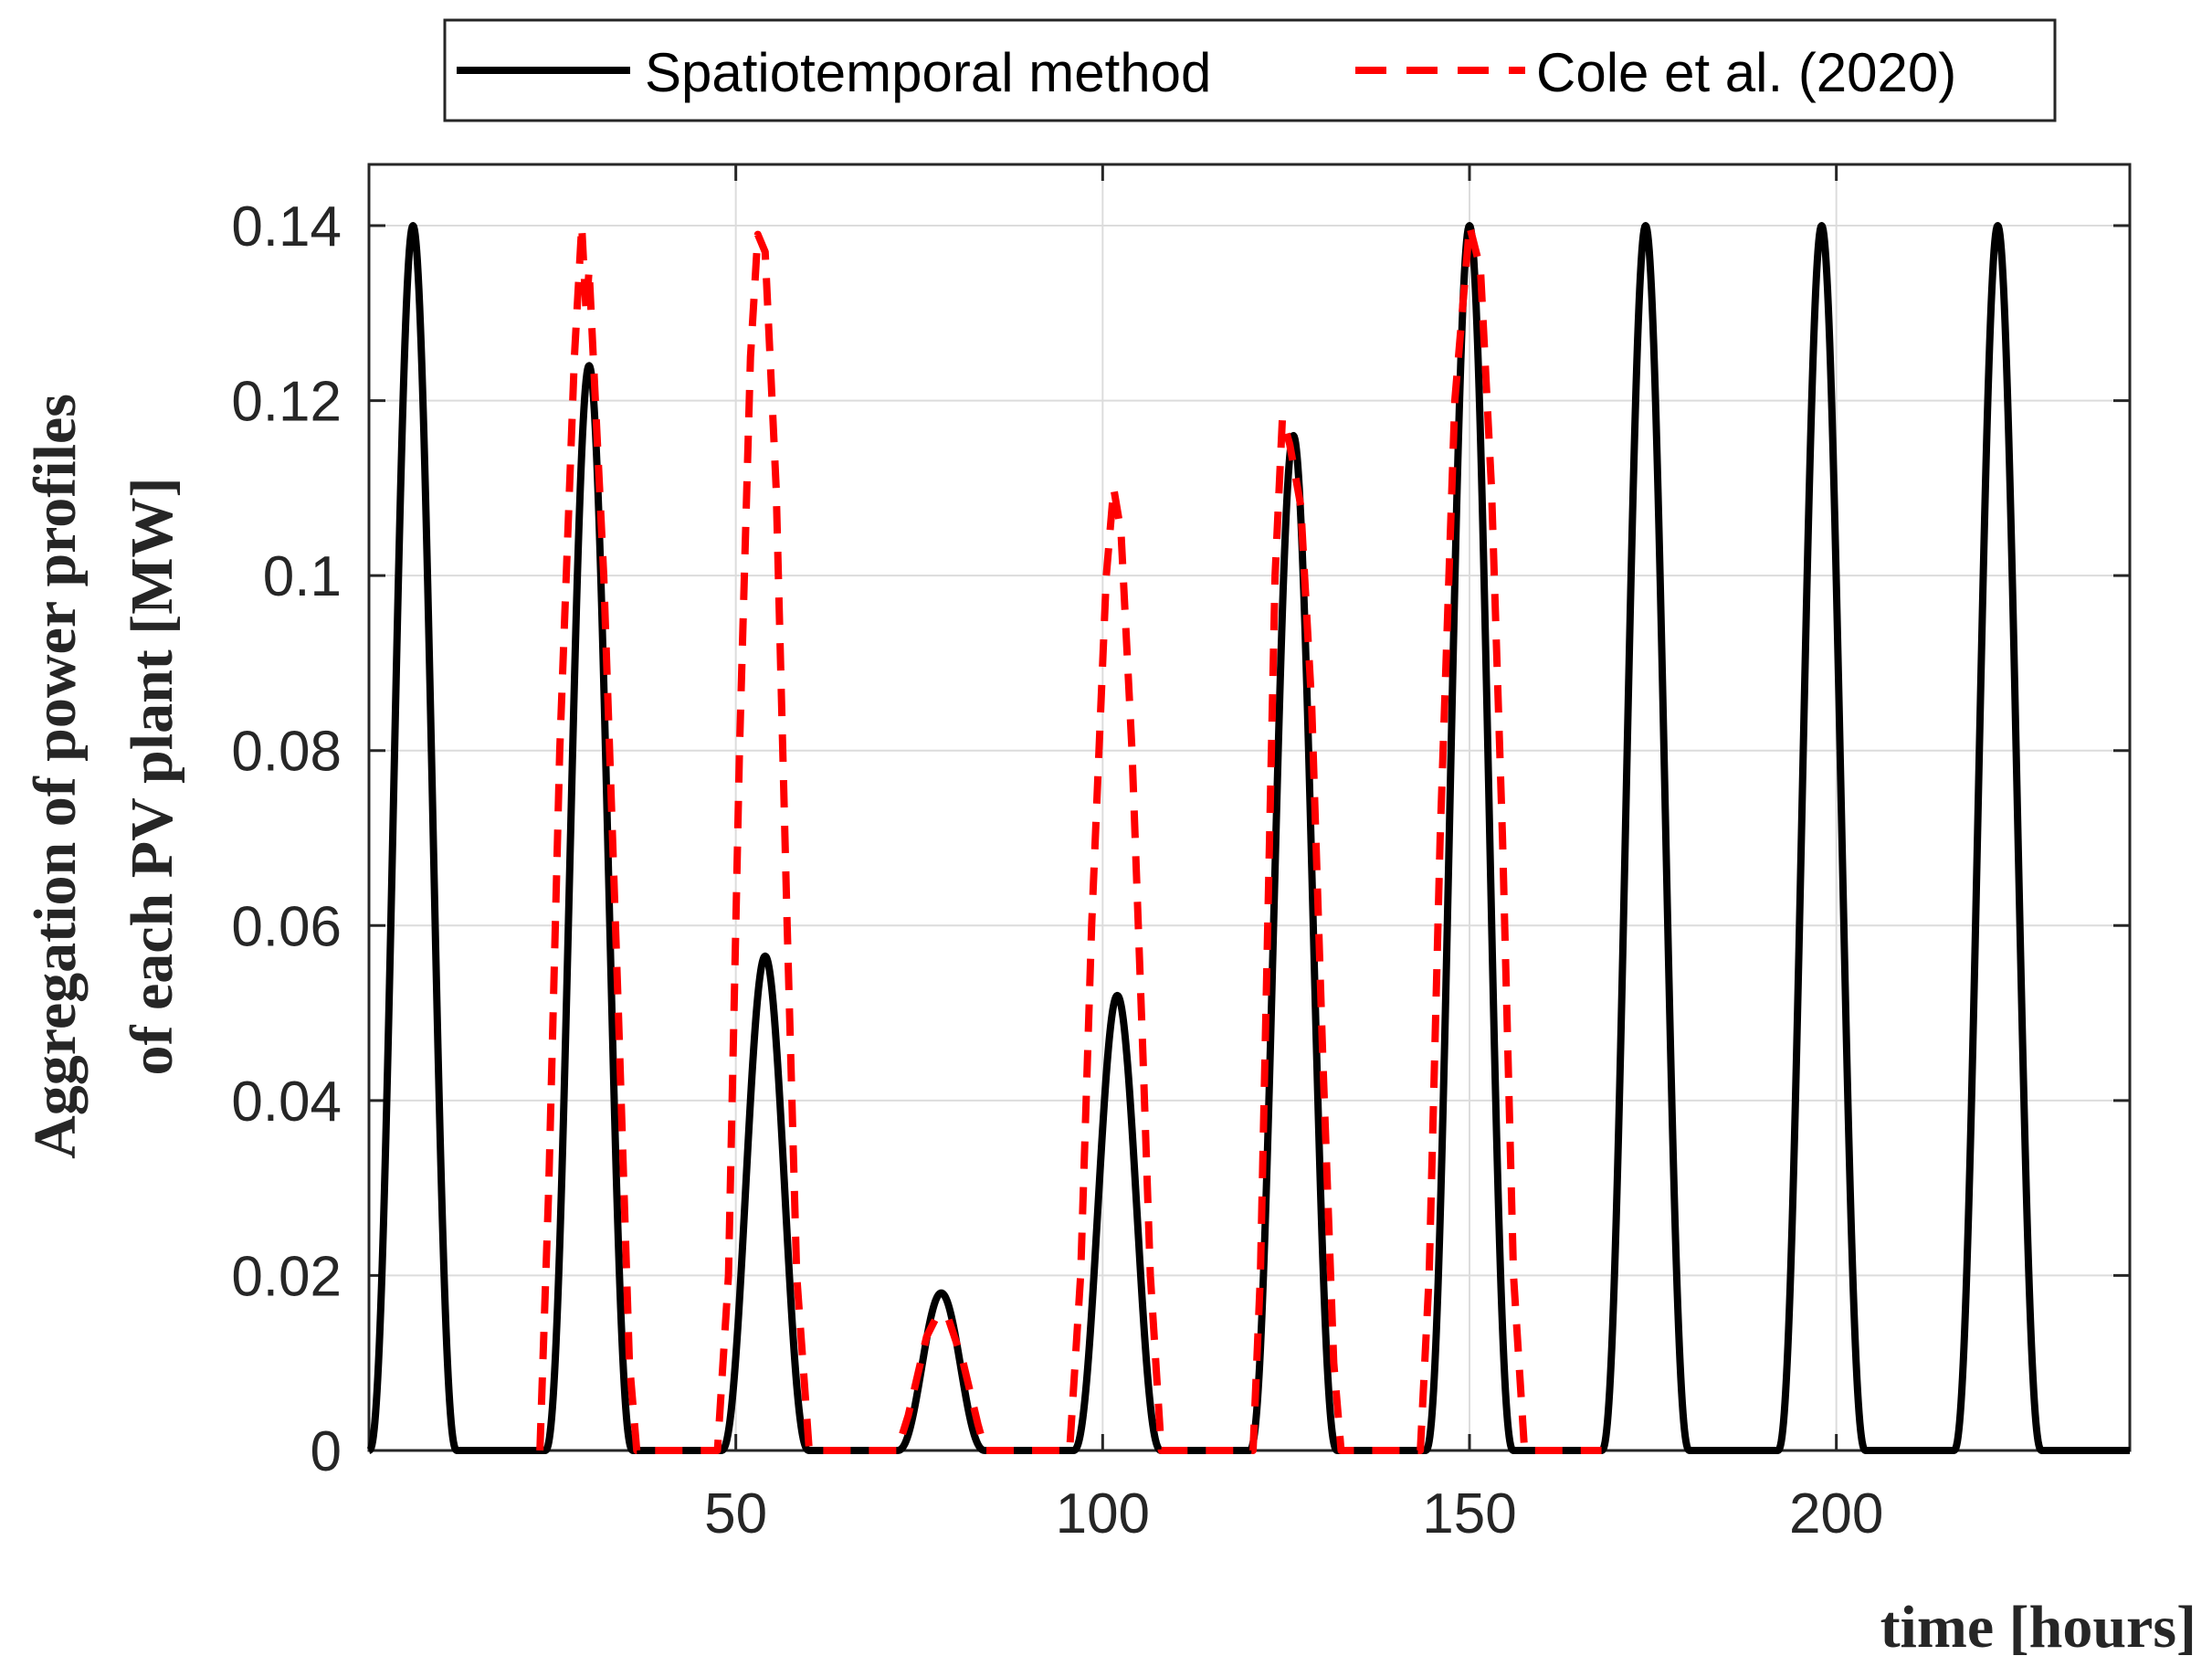 Image resolution: width=2212 pixels, height=1677 pixels. Describe the element at coordinates (2038, 1627) in the screenshot. I see `x-axis-label: time [hours]` at that location.